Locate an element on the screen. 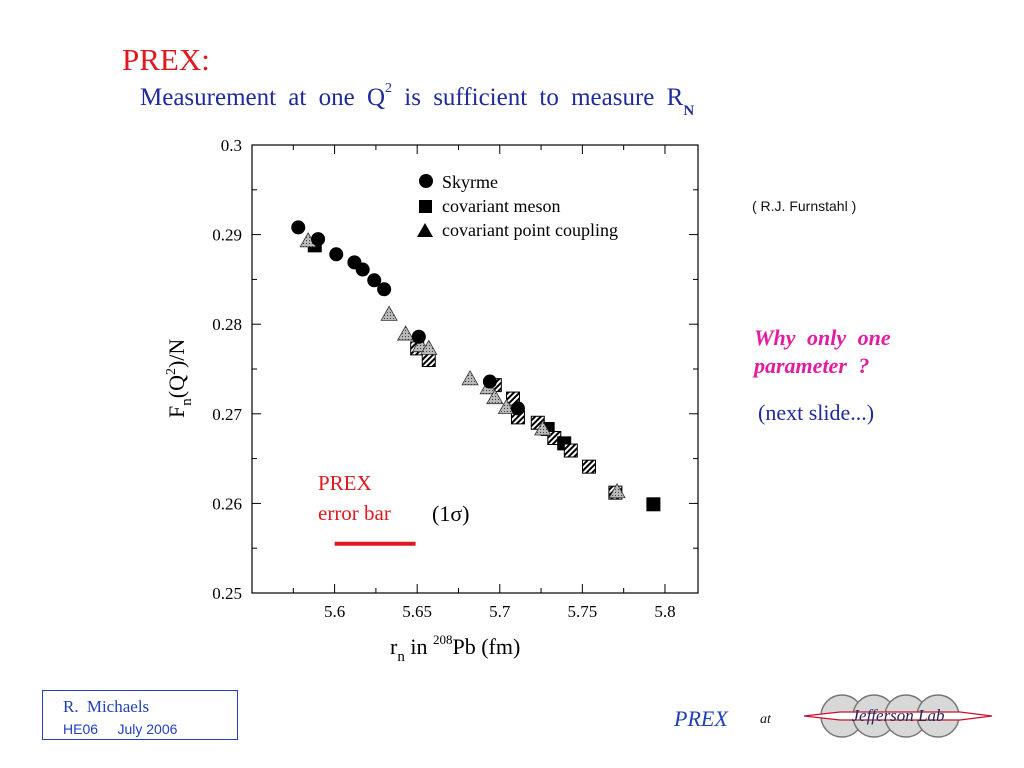 The height and width of the screenshot is (768, 1024). legend-triangle-marker is located at coordinates (425, 230).